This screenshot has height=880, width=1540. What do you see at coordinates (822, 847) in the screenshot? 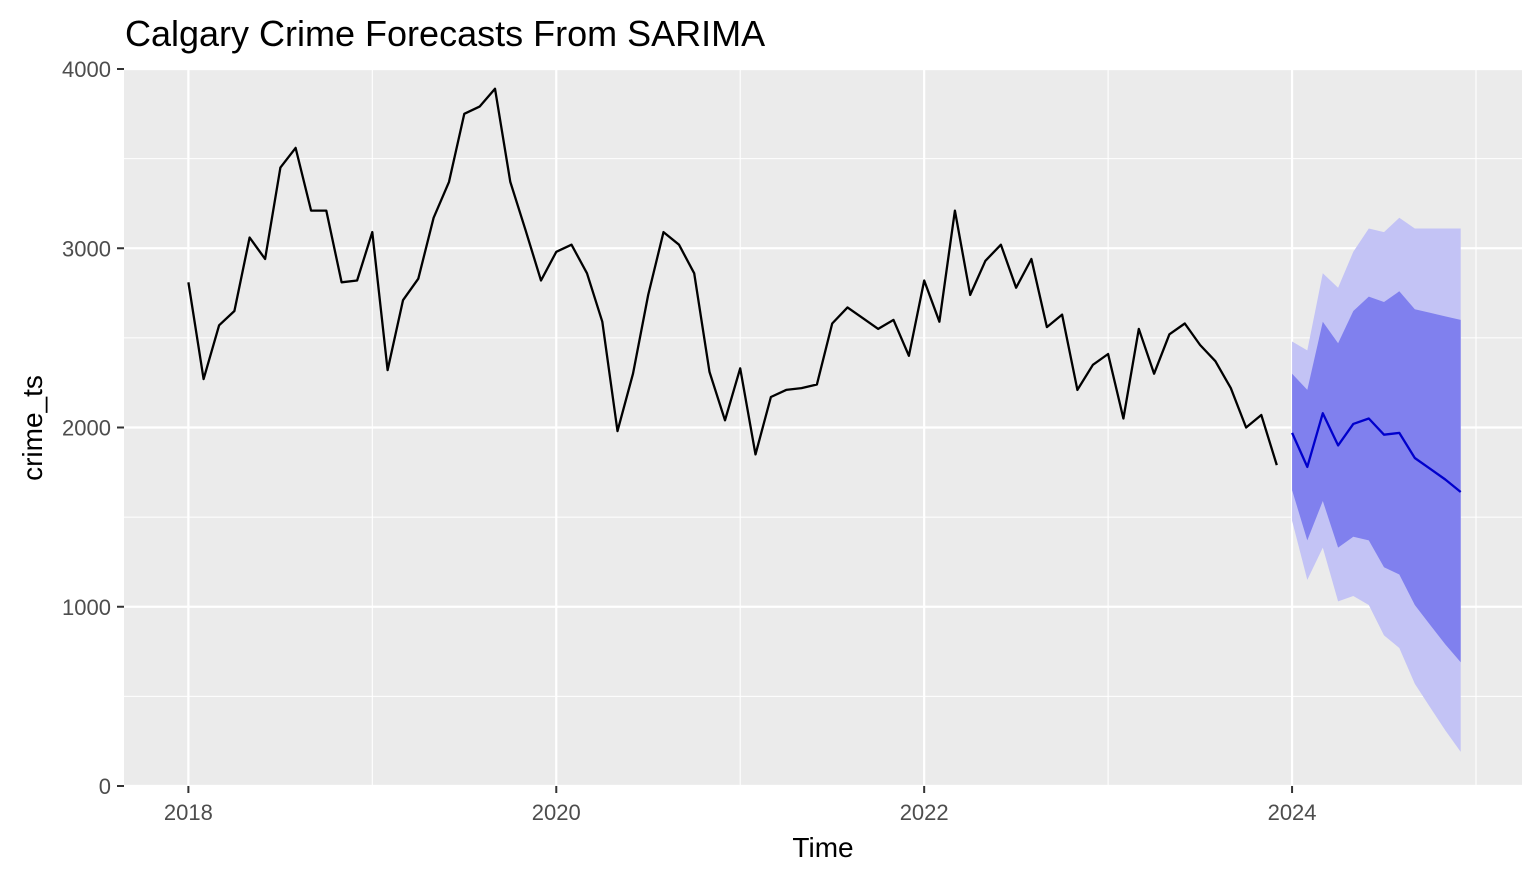
I see `x-axis-title: Time` at bounding box center [822, 847].